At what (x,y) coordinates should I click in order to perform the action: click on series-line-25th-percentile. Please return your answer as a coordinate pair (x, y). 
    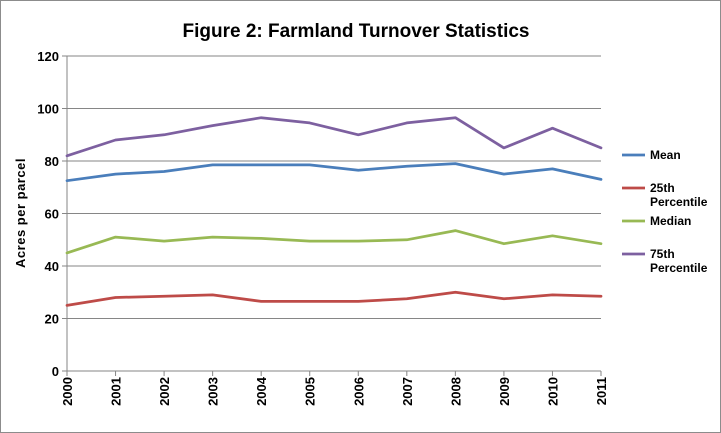
    Looking at the image, I should click on (334, 298).